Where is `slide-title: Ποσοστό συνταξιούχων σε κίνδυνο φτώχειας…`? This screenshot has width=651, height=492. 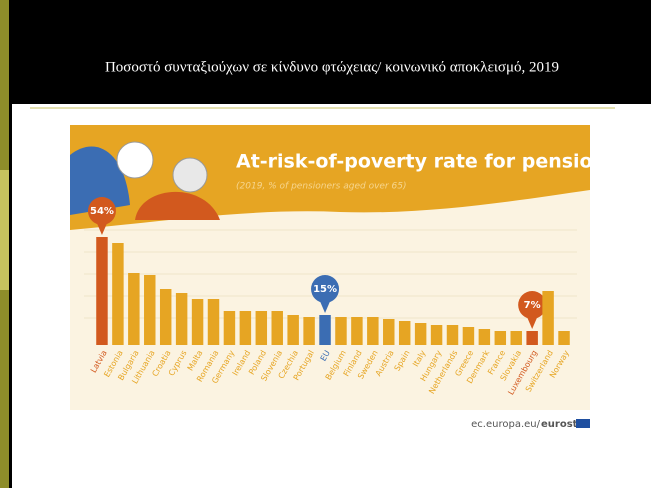 slide-title: Ποσοστό συνταξιούχων σε κίνδυνο φτώχειας… is located at coordinates (332, 67).